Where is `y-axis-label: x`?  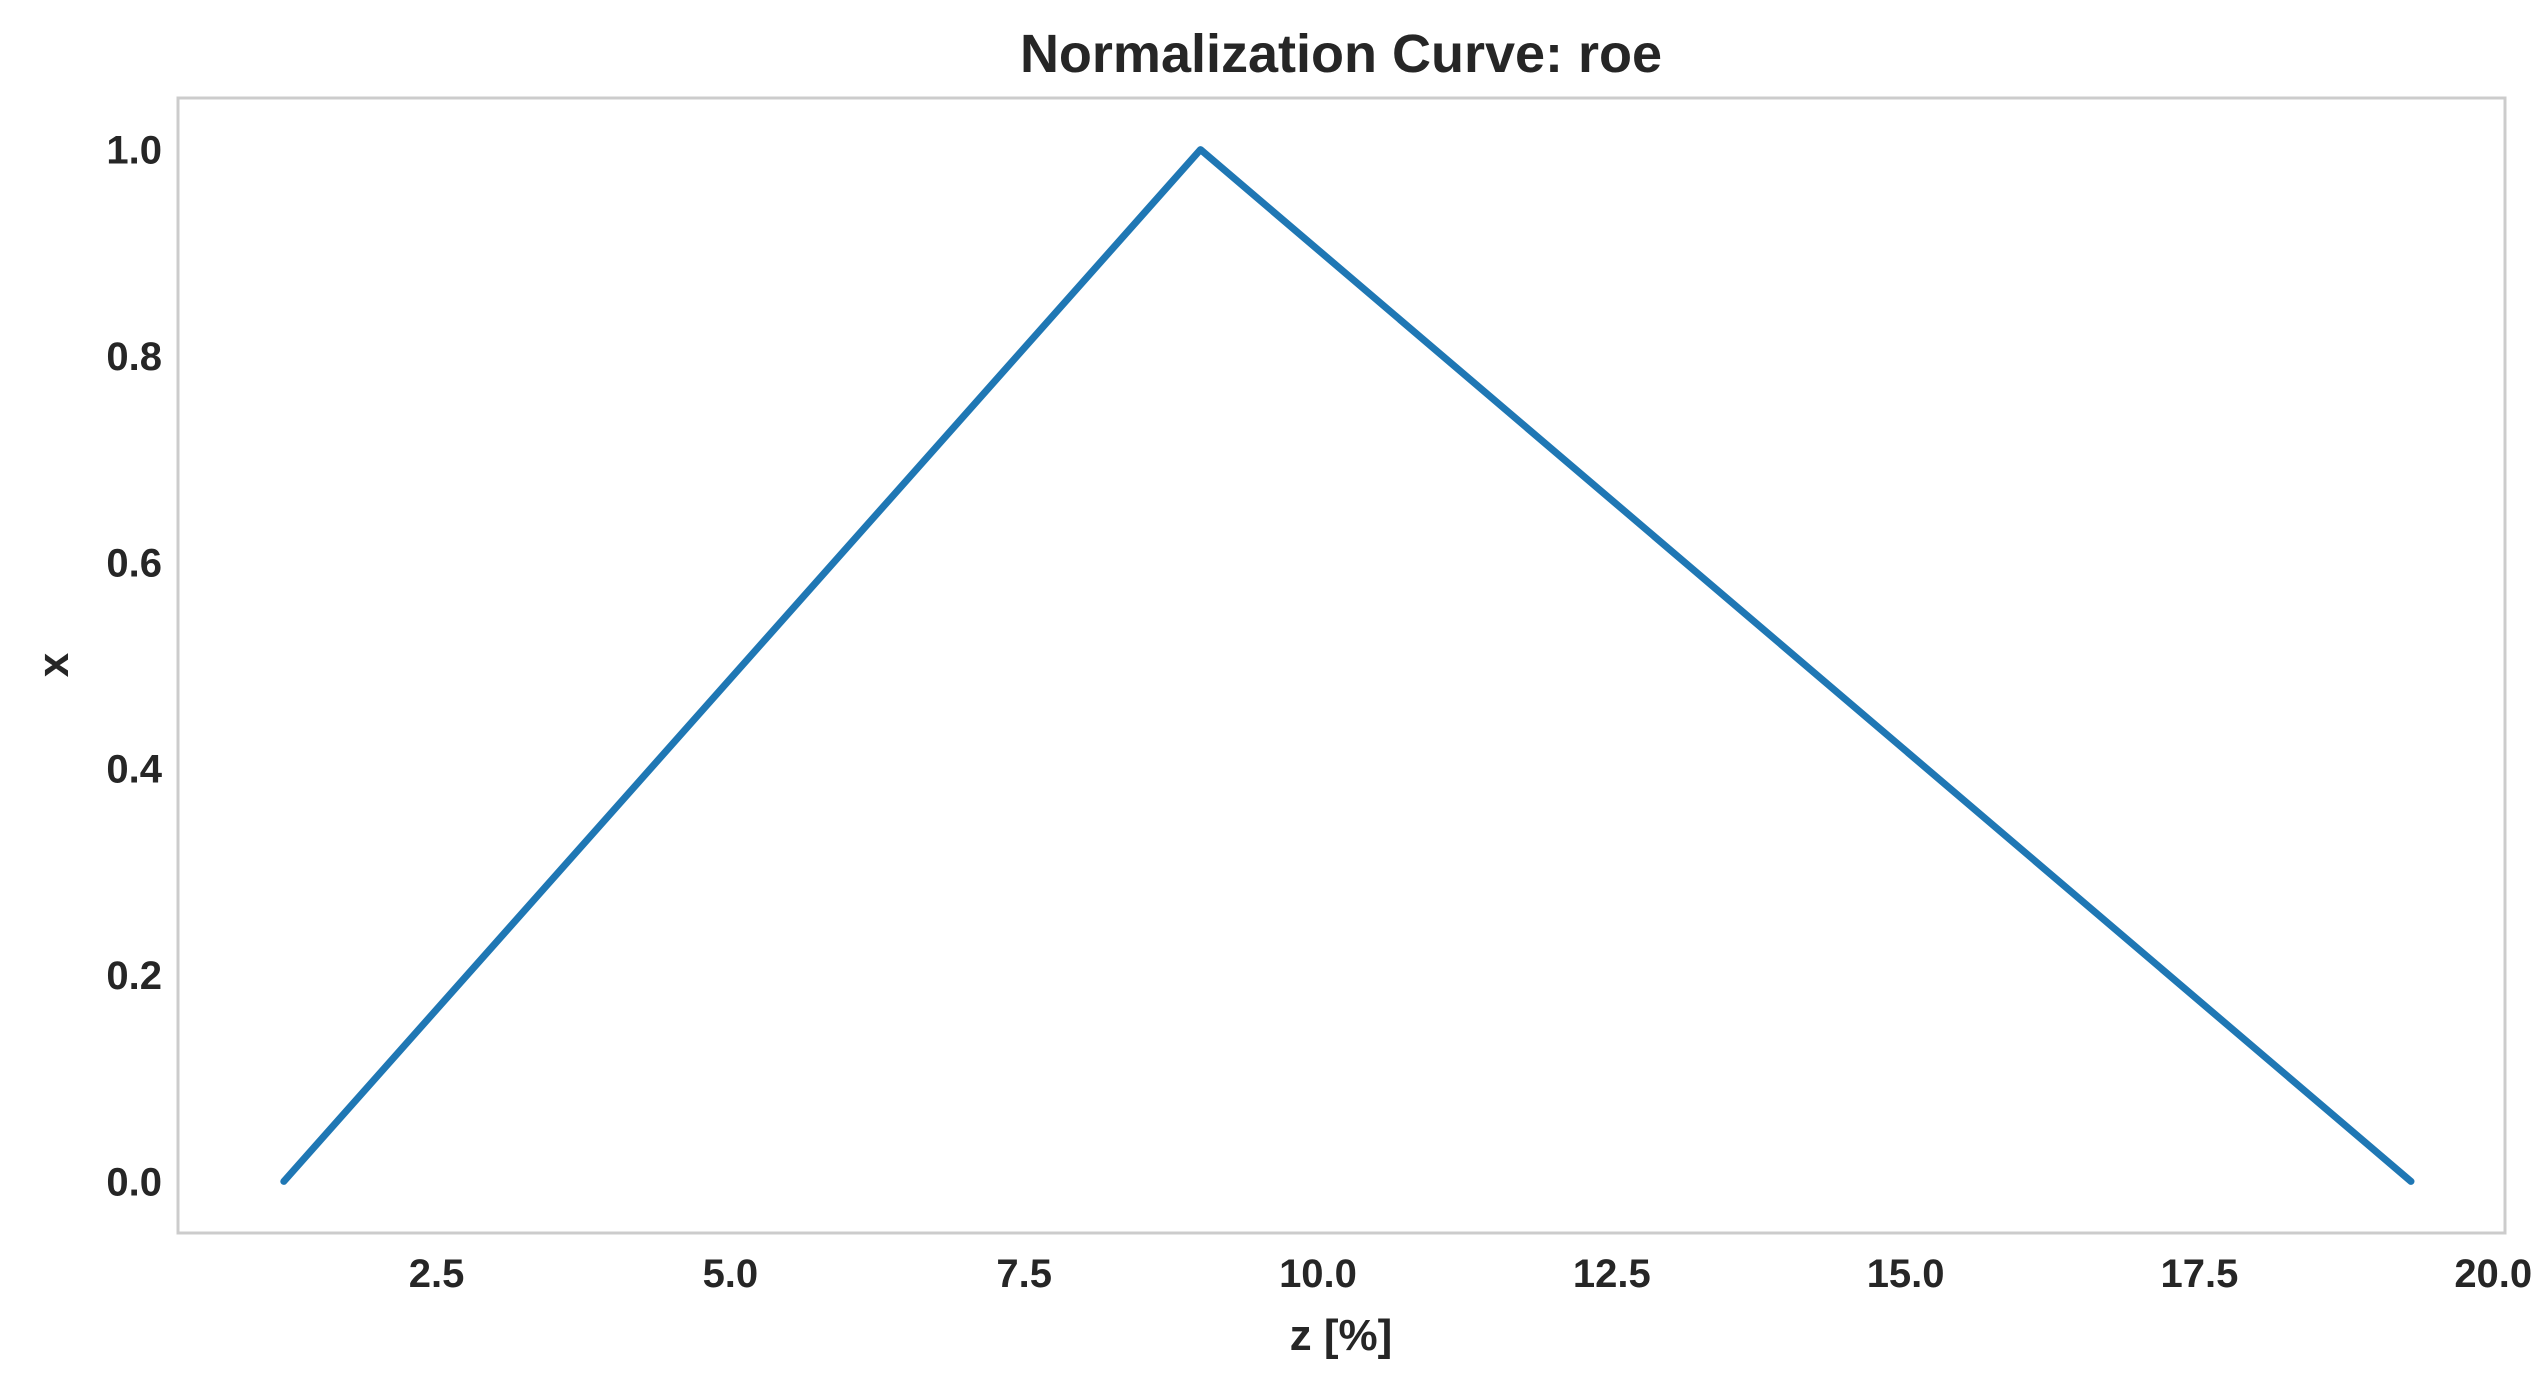 y-axis-label: x is located at coordinates (53, 664).